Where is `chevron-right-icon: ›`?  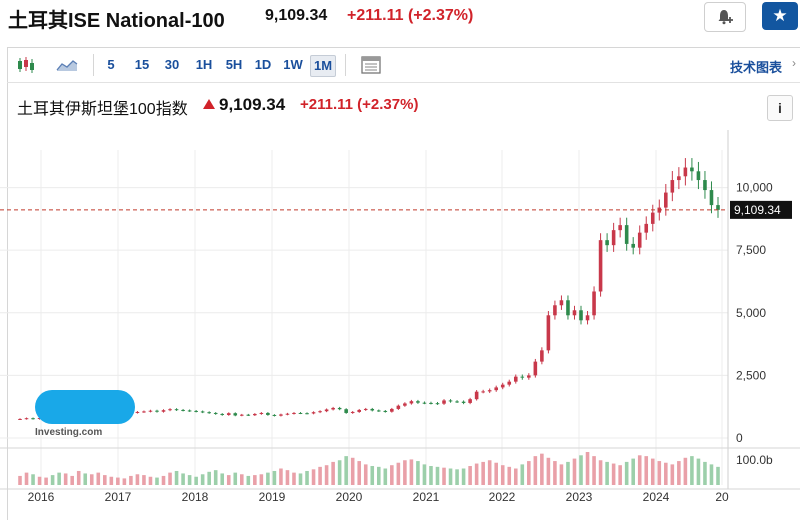
chevron-right-icon: › is located at coordinates (794, 63).